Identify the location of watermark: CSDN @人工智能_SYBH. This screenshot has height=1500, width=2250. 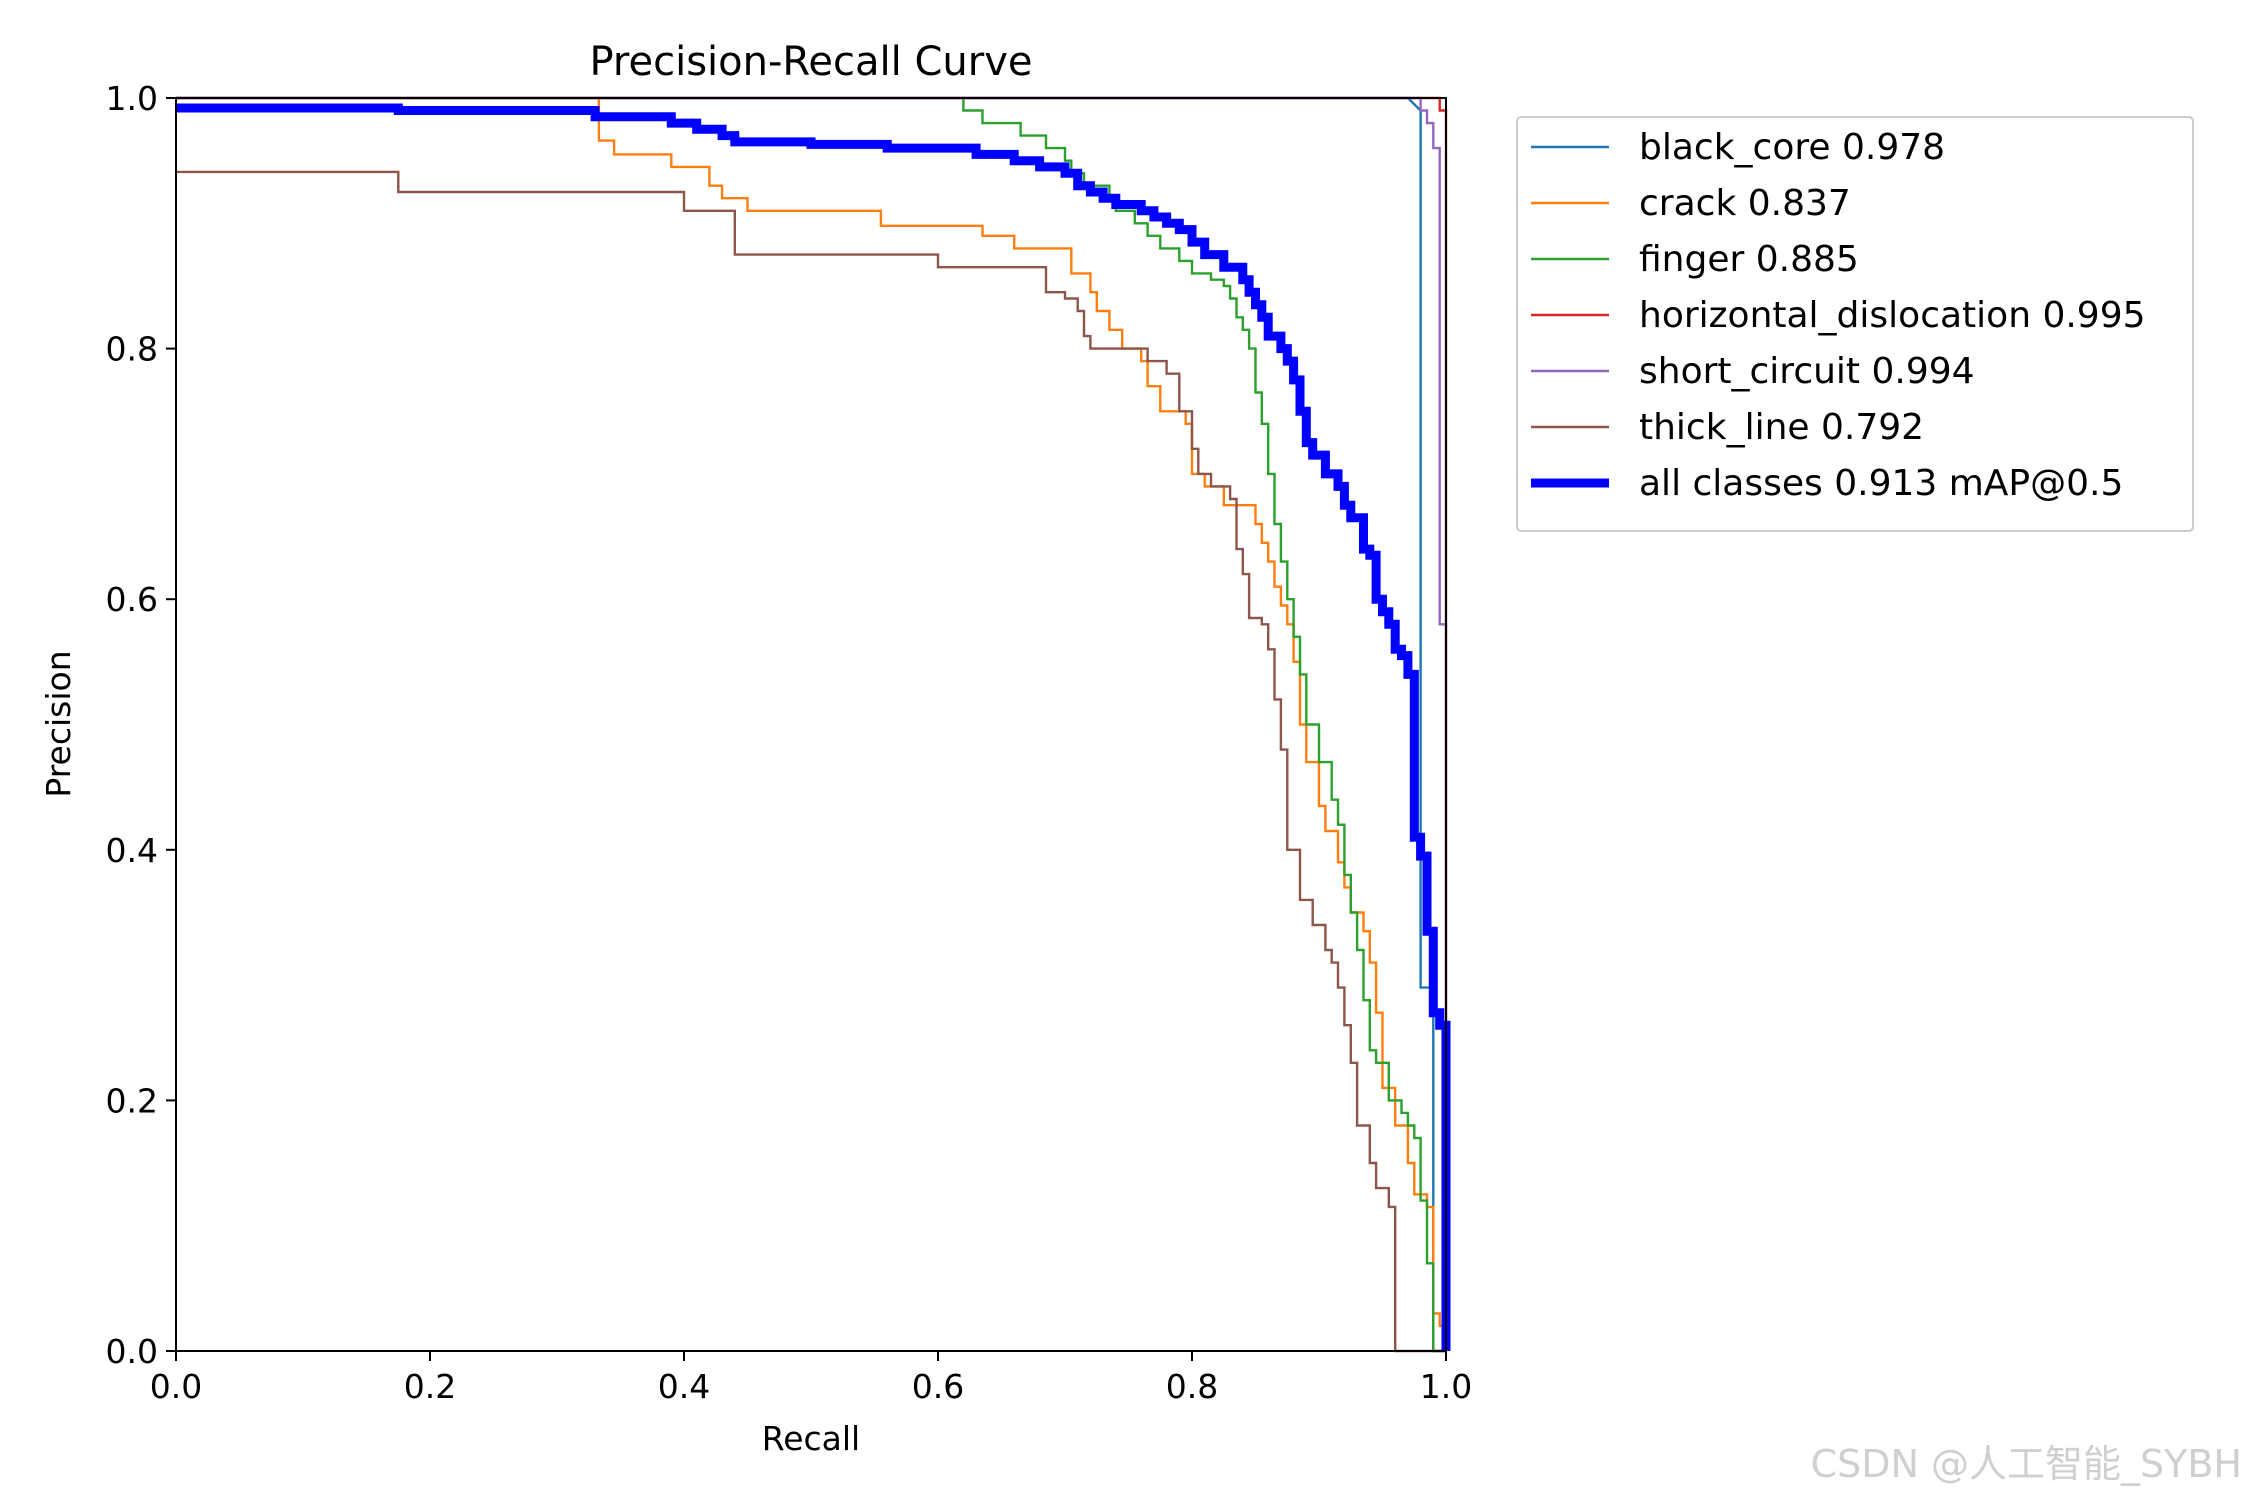
(2026, 1464).